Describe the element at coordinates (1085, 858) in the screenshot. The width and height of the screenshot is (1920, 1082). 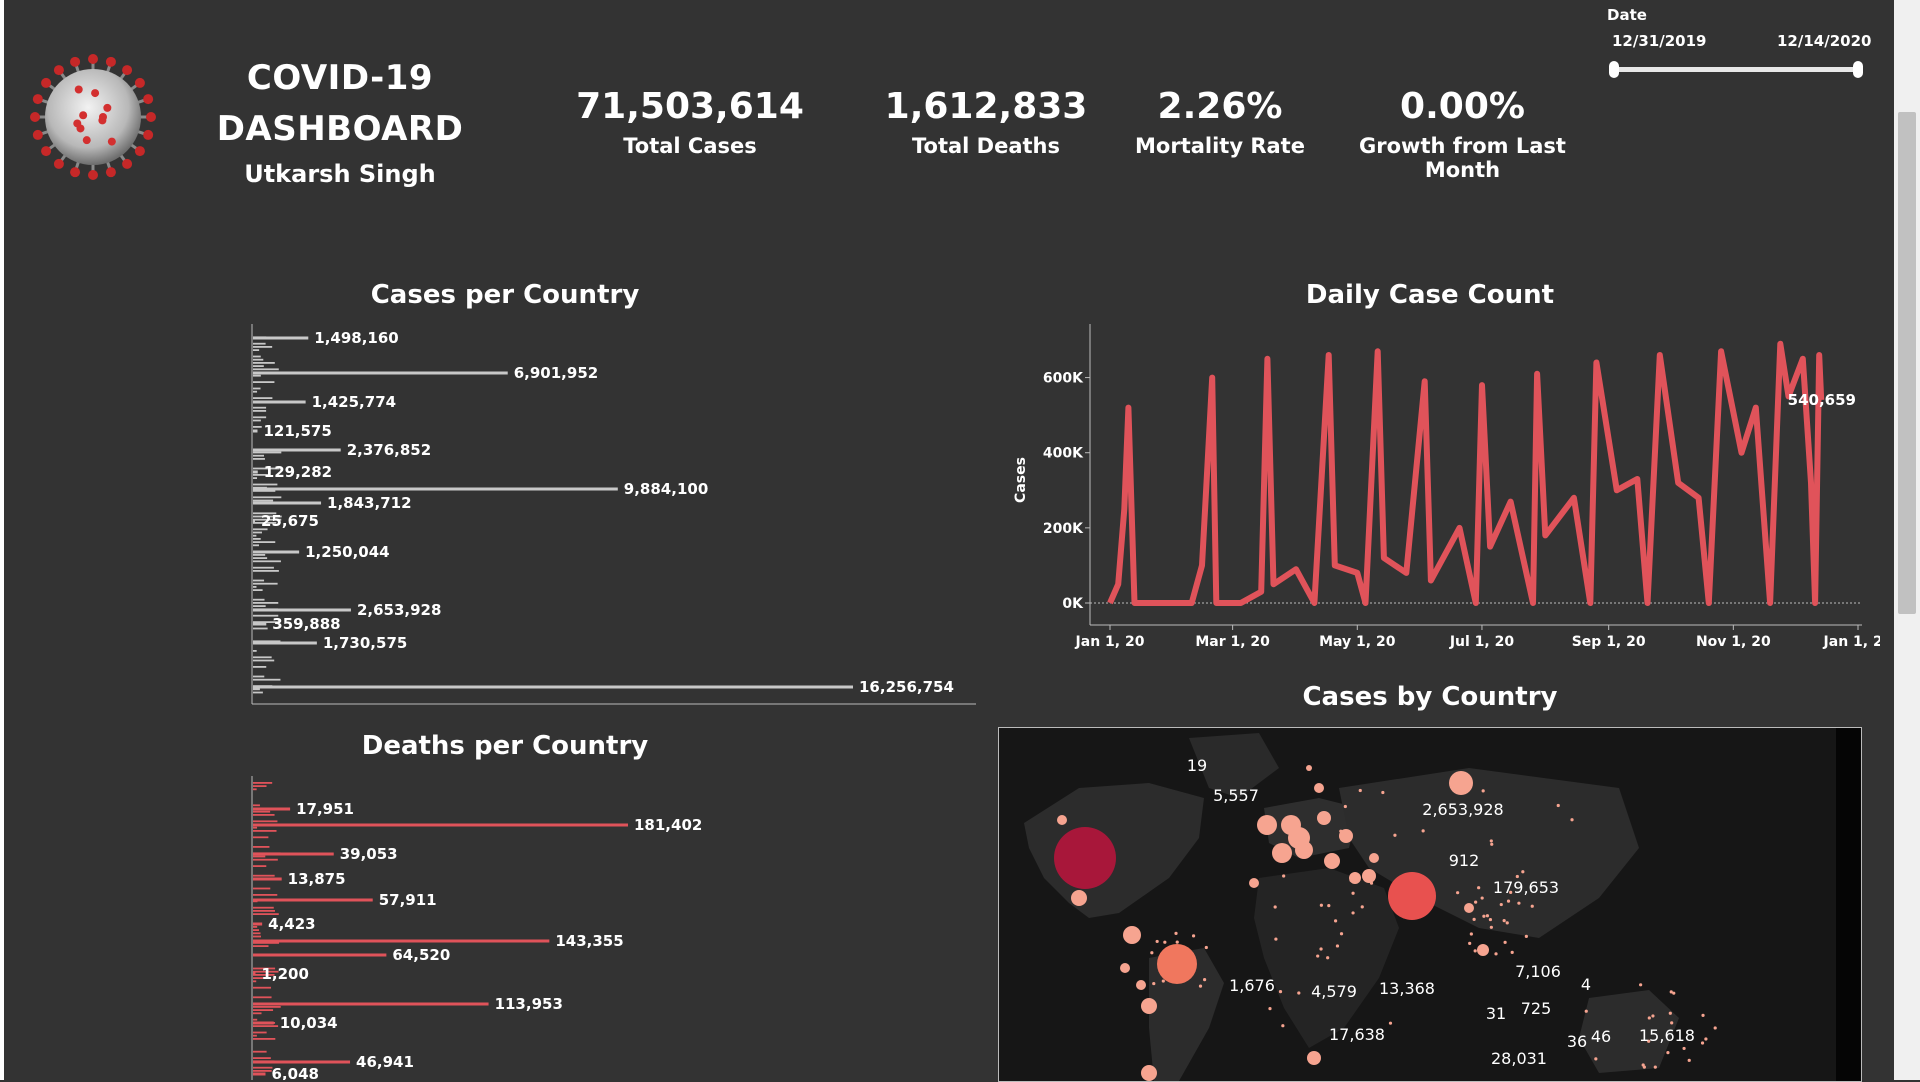
I see `usa-bubble` at that location.